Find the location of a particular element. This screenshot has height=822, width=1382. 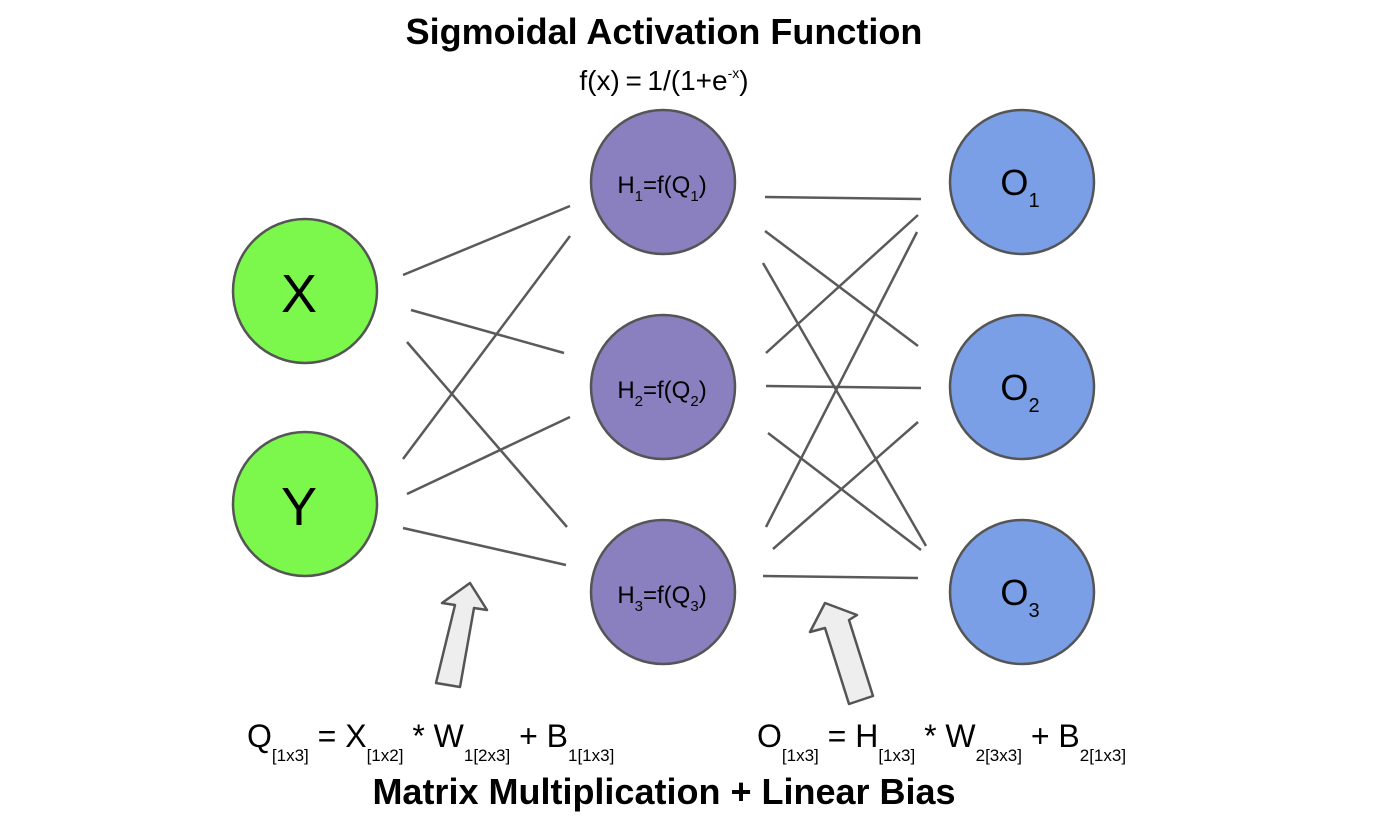

hidden-node-h1: H1=f(Q1) is located at coordinates (663, 182).